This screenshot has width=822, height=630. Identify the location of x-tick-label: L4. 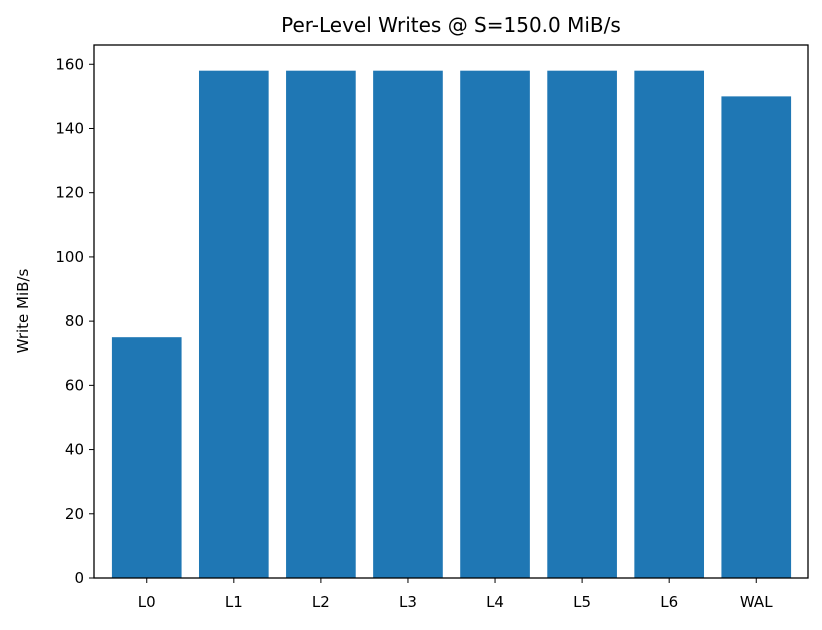
(495, 602).